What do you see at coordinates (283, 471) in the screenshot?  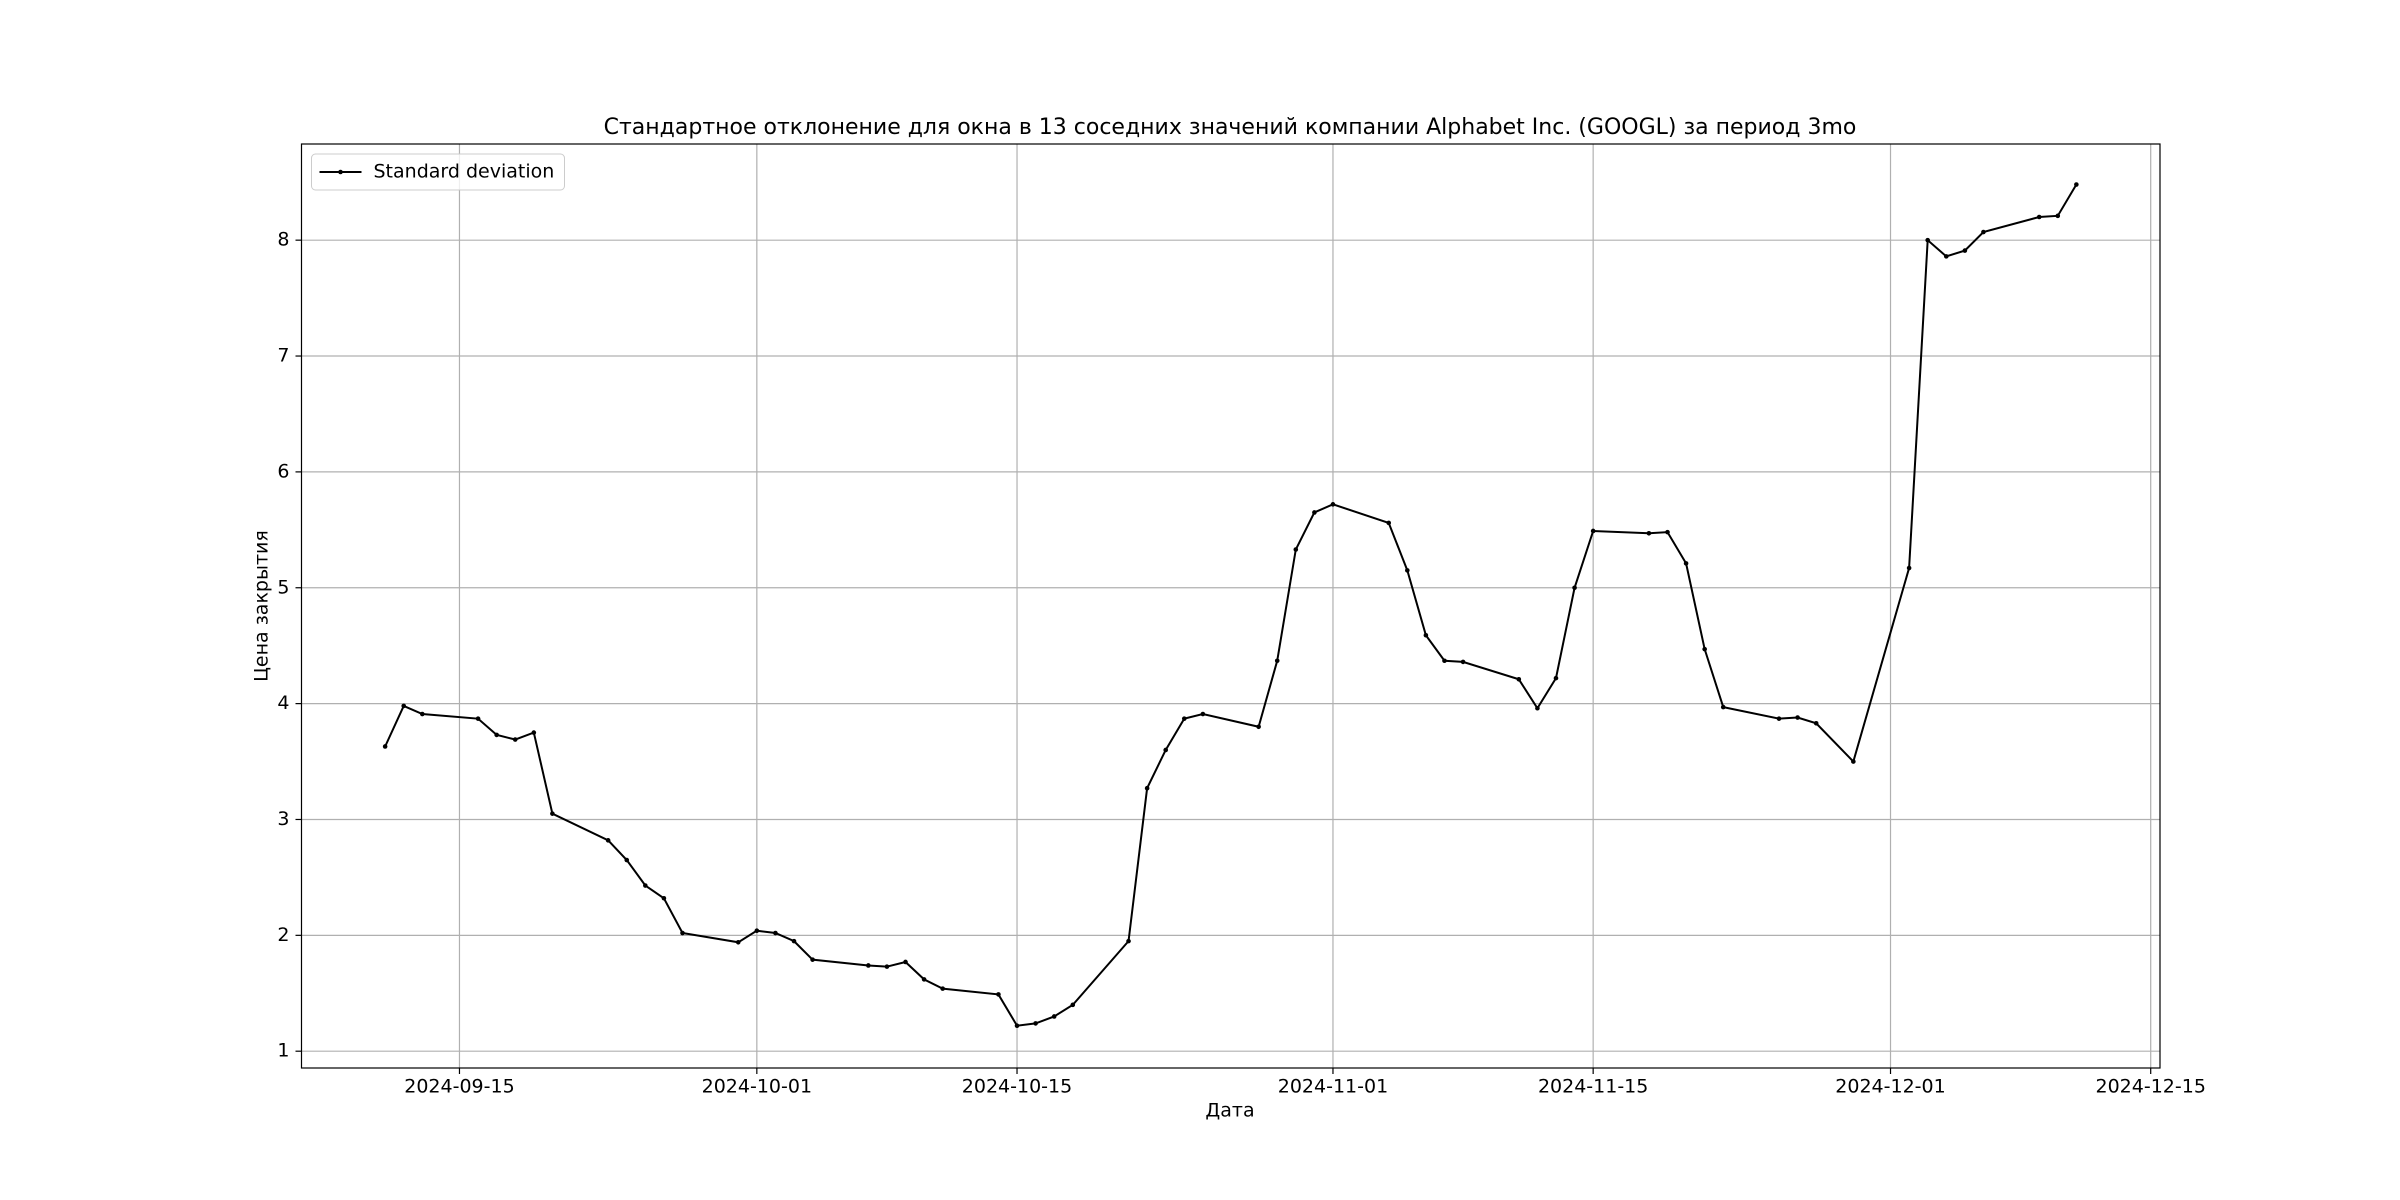 I see `y-tick-label: 6` at bounding box center [283, 471].